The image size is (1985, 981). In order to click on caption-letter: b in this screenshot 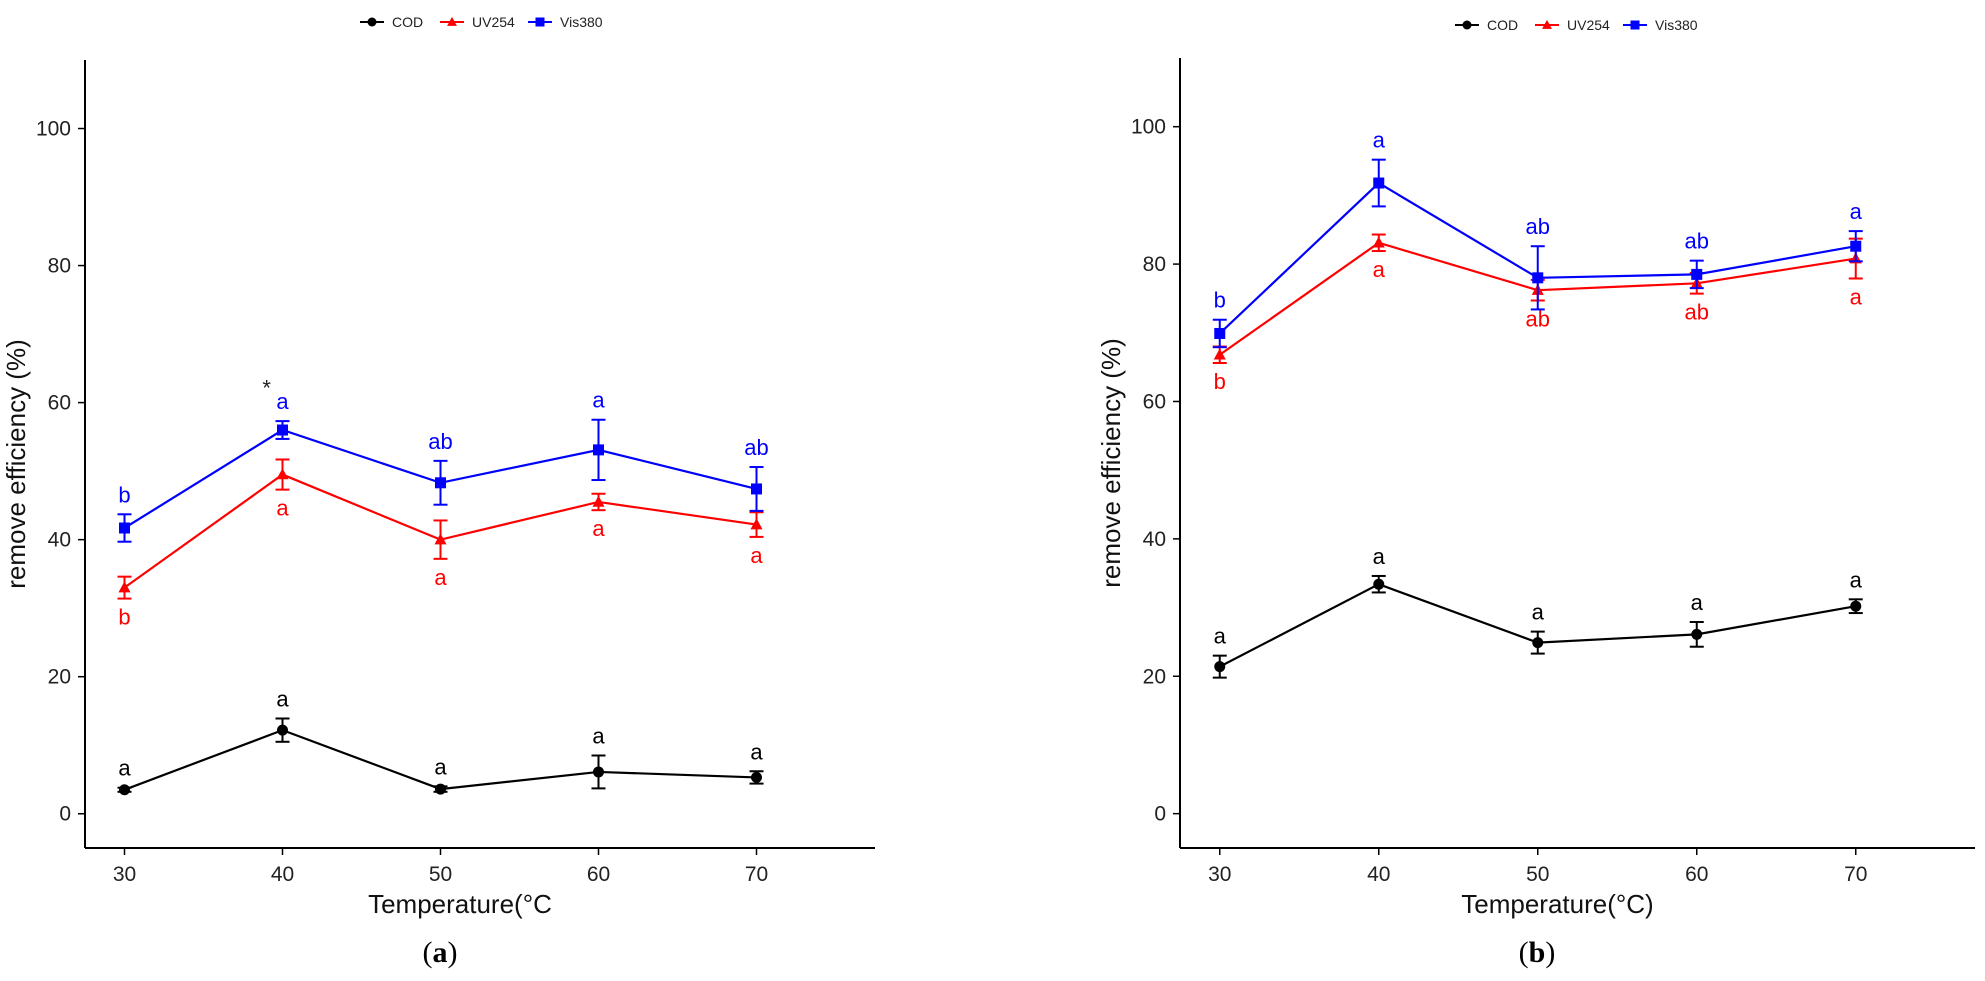, I will do `click(1537, 952)`.